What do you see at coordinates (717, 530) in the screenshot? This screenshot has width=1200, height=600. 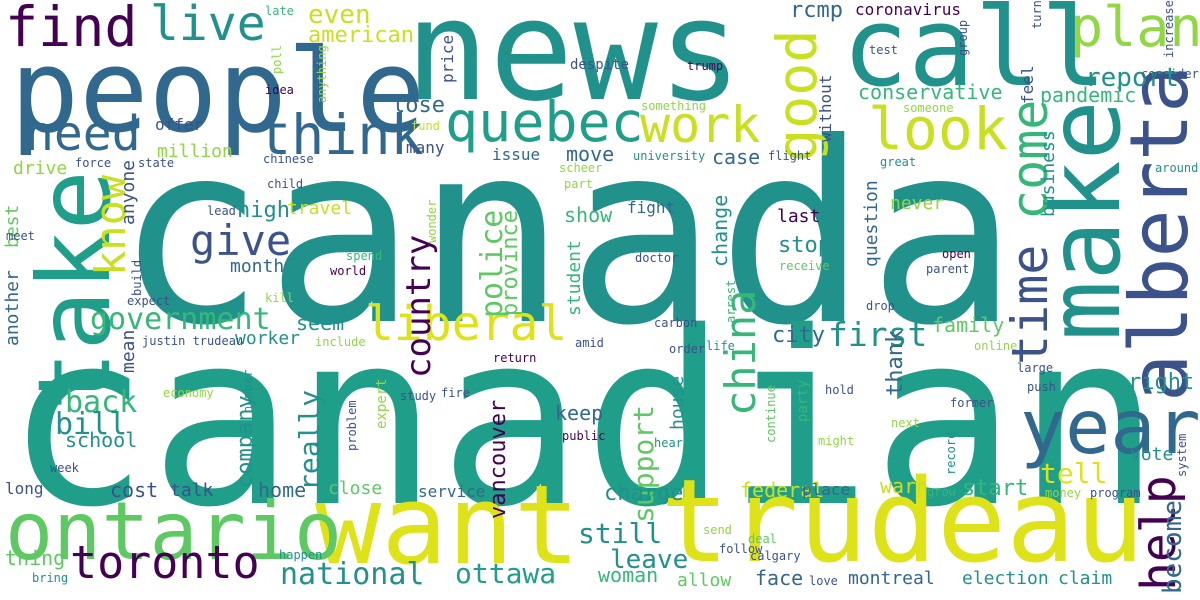 I see `cloud-word: send` at bounding box center [717, 530].